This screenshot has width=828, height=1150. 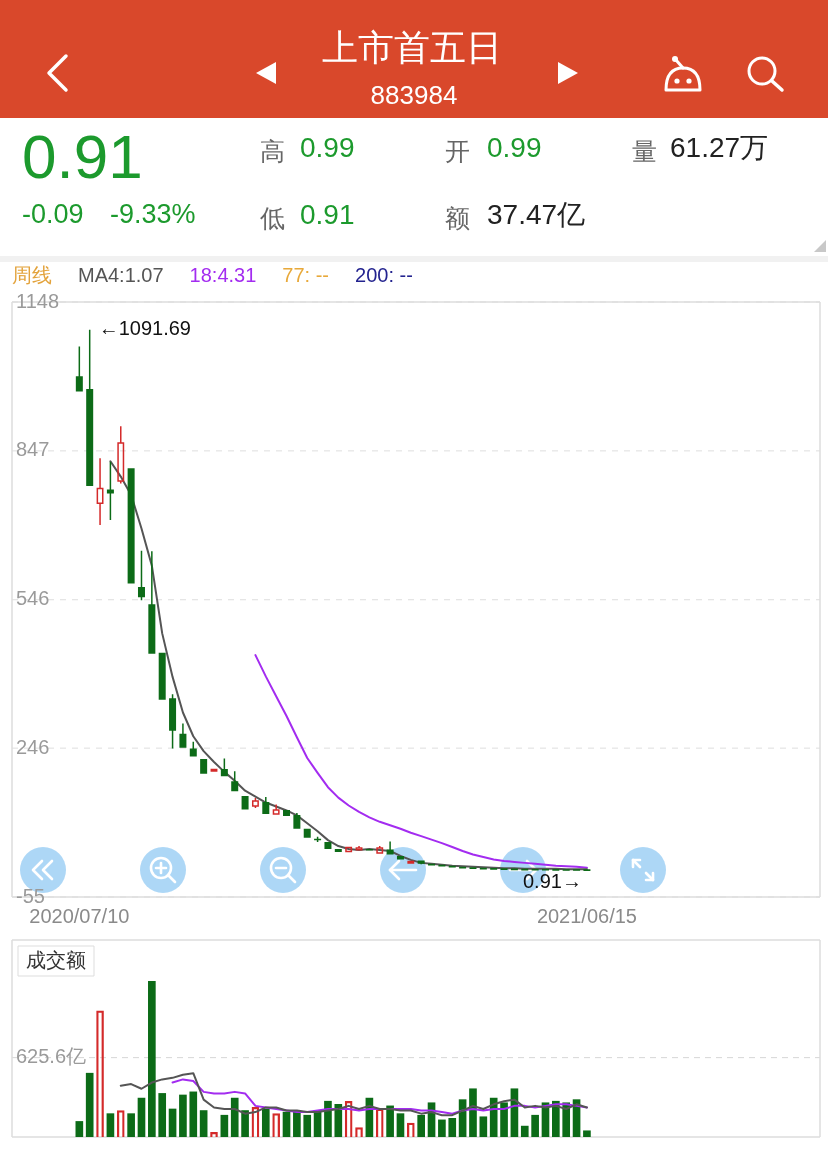 What do you see at coordinates (38, 300) in the screenshot?
I see `y-tick-label: 1148` at bounding box center [38, 300].